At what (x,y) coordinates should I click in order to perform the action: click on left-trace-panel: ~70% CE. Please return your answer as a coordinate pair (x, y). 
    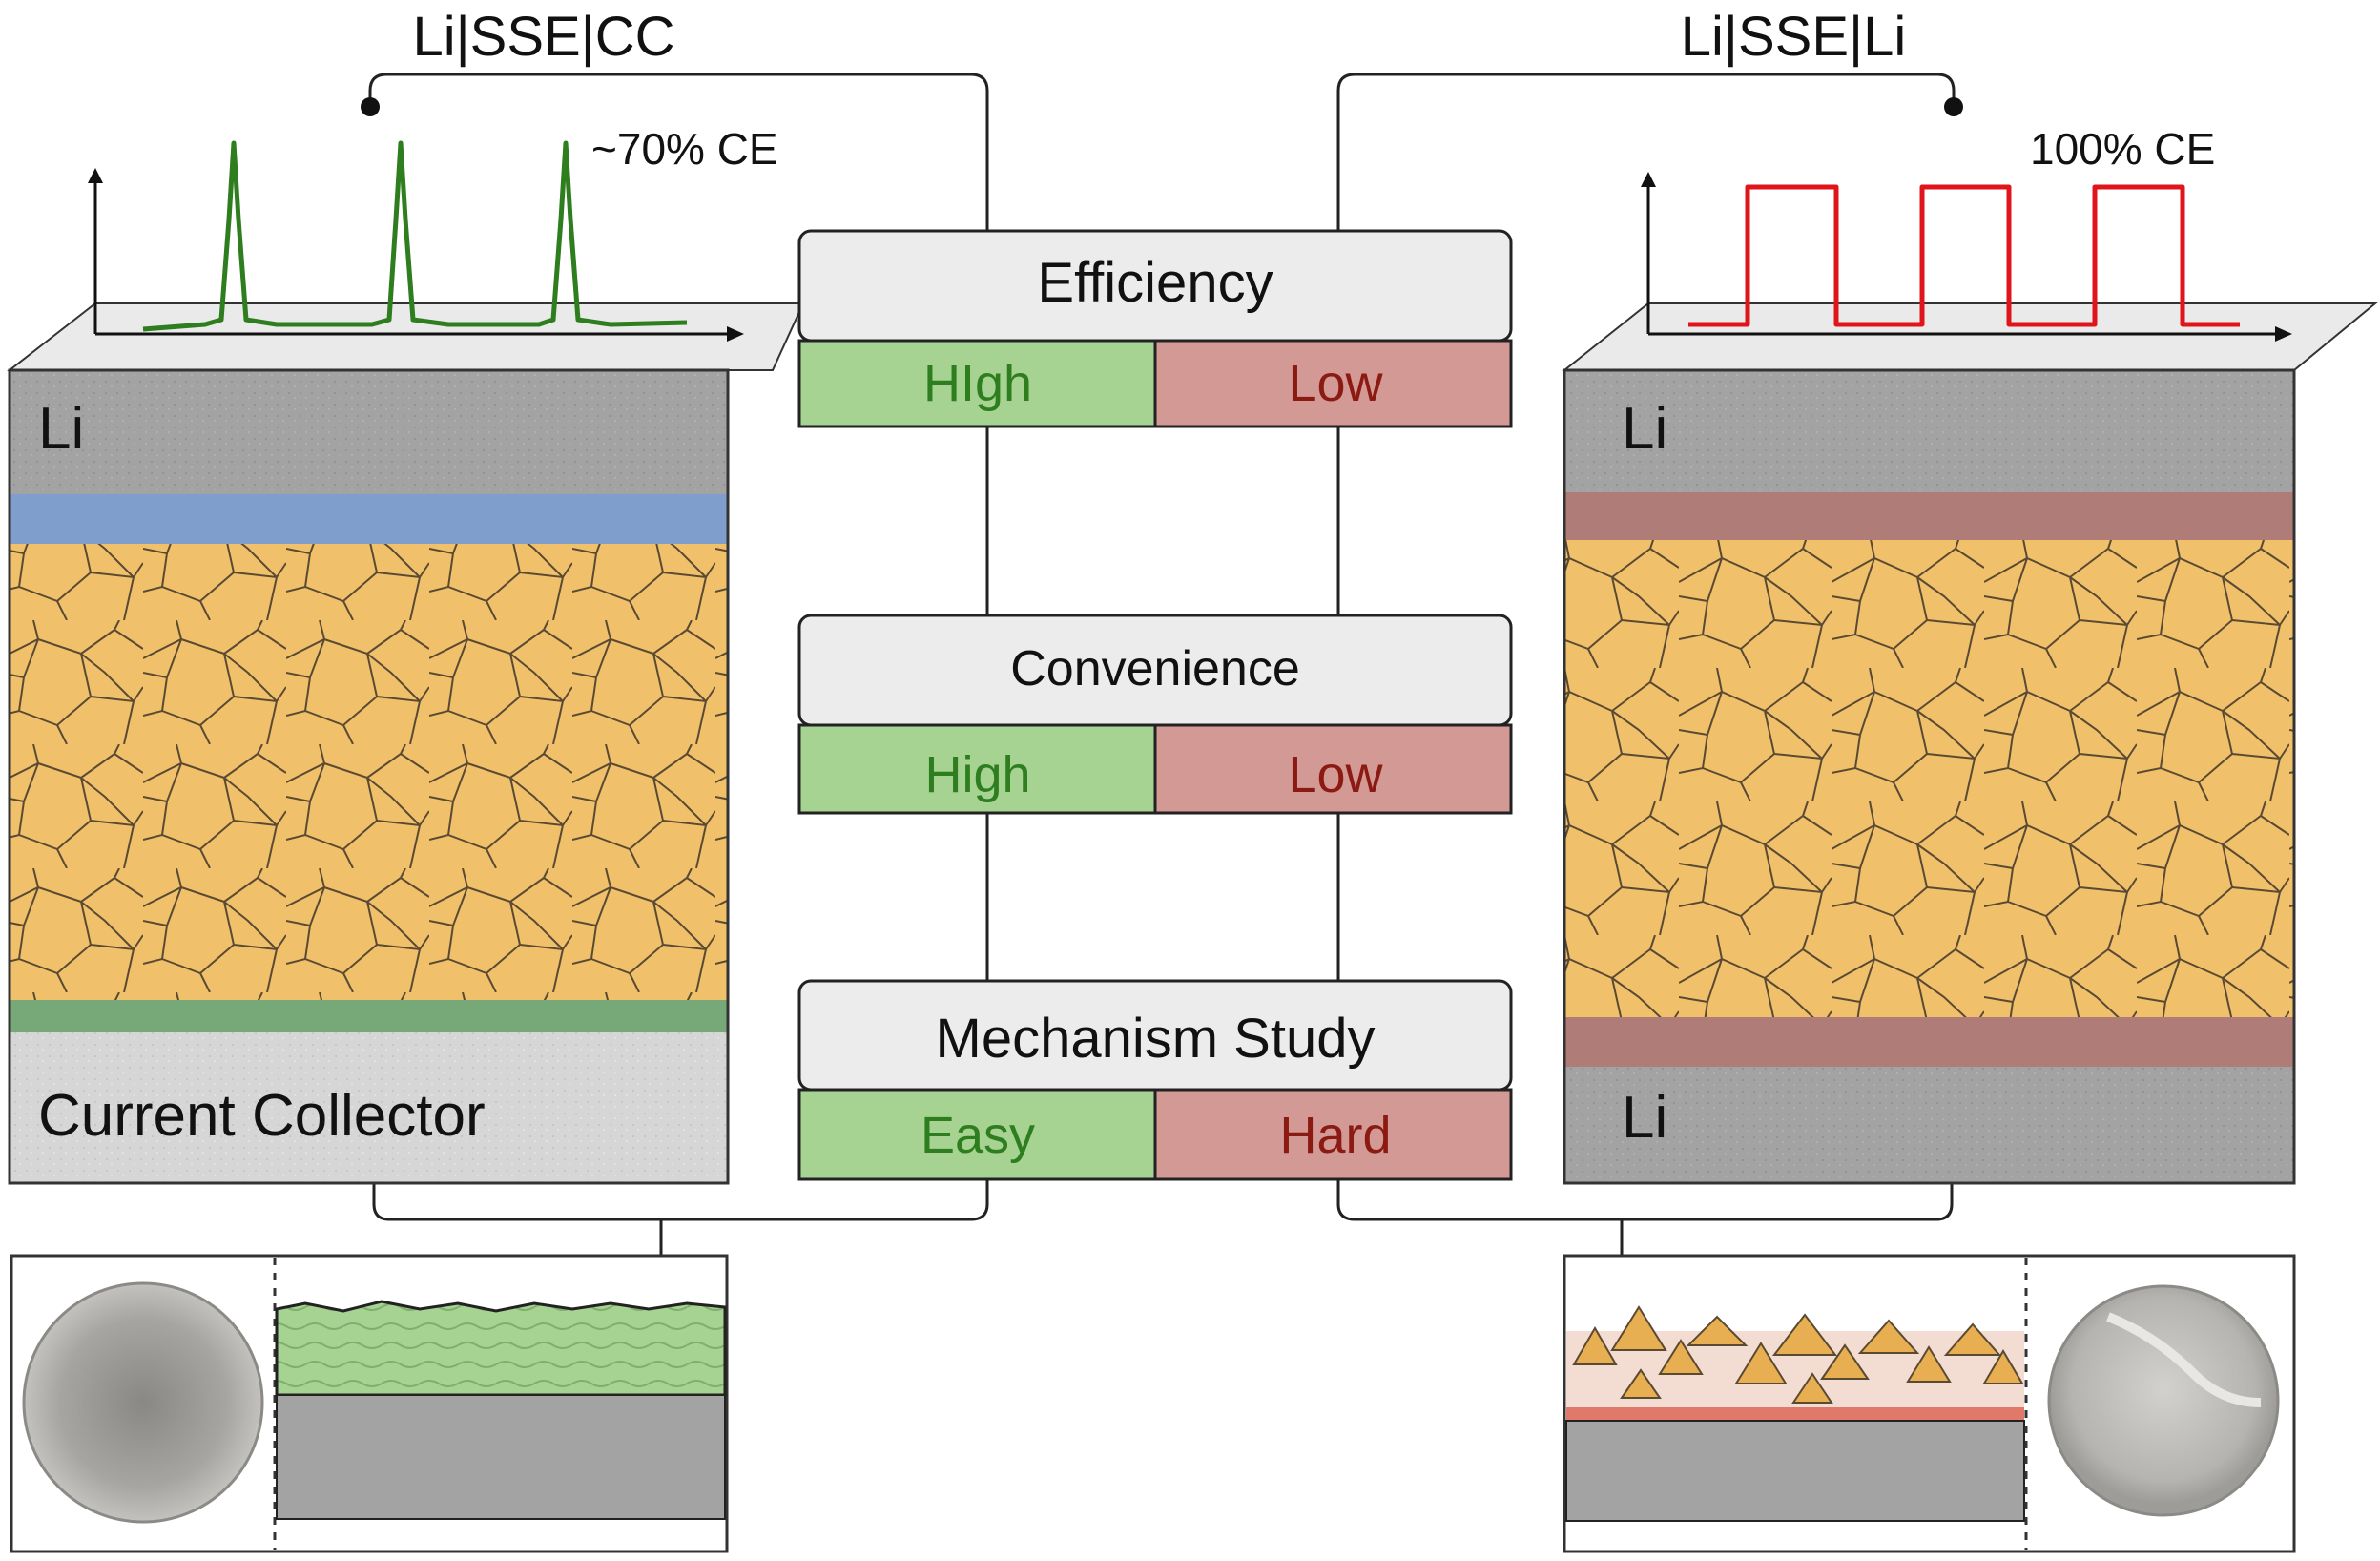
    Looking at the image, I should click on (406, 248).